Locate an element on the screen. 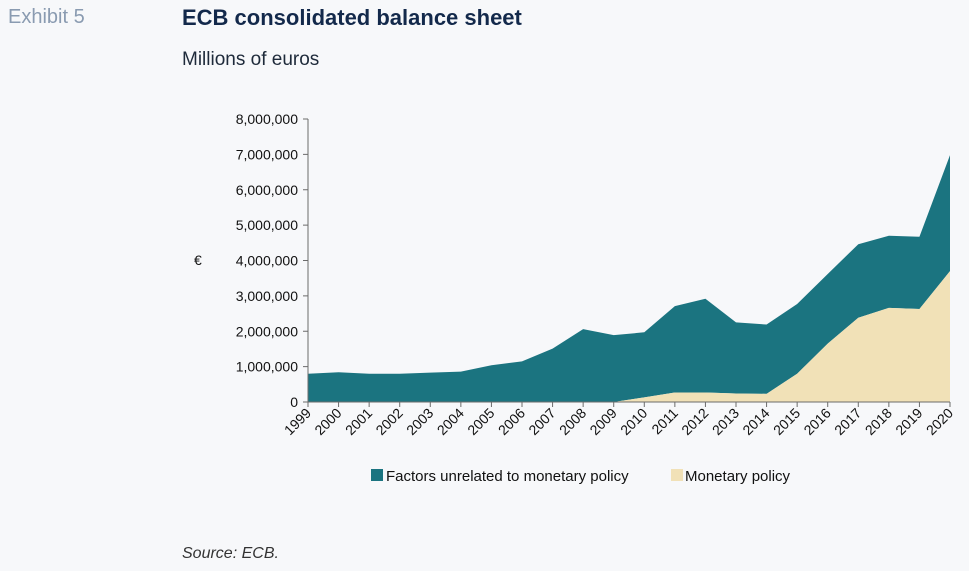 This screenshot has height=571, width=969. x-tick-label: 2019 is located at coordinates (908, 421).